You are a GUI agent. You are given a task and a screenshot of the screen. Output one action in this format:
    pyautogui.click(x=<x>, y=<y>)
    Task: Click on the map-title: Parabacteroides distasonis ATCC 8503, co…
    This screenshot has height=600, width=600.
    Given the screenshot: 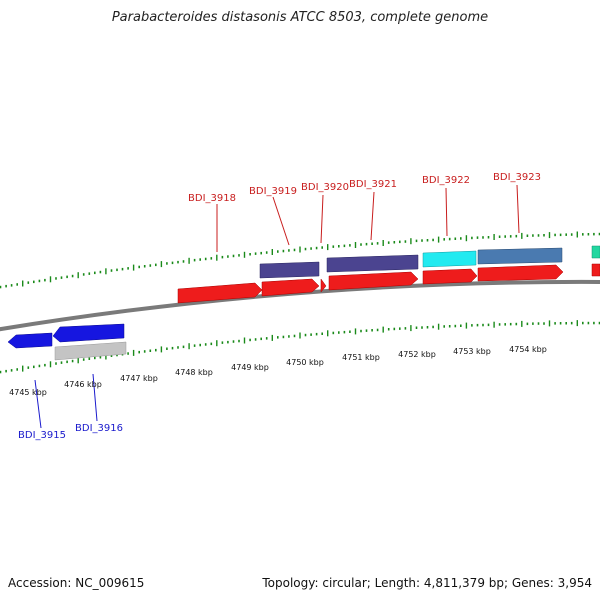 What is the action you would take?
    pyautogui.click(x=300, y=17)
    